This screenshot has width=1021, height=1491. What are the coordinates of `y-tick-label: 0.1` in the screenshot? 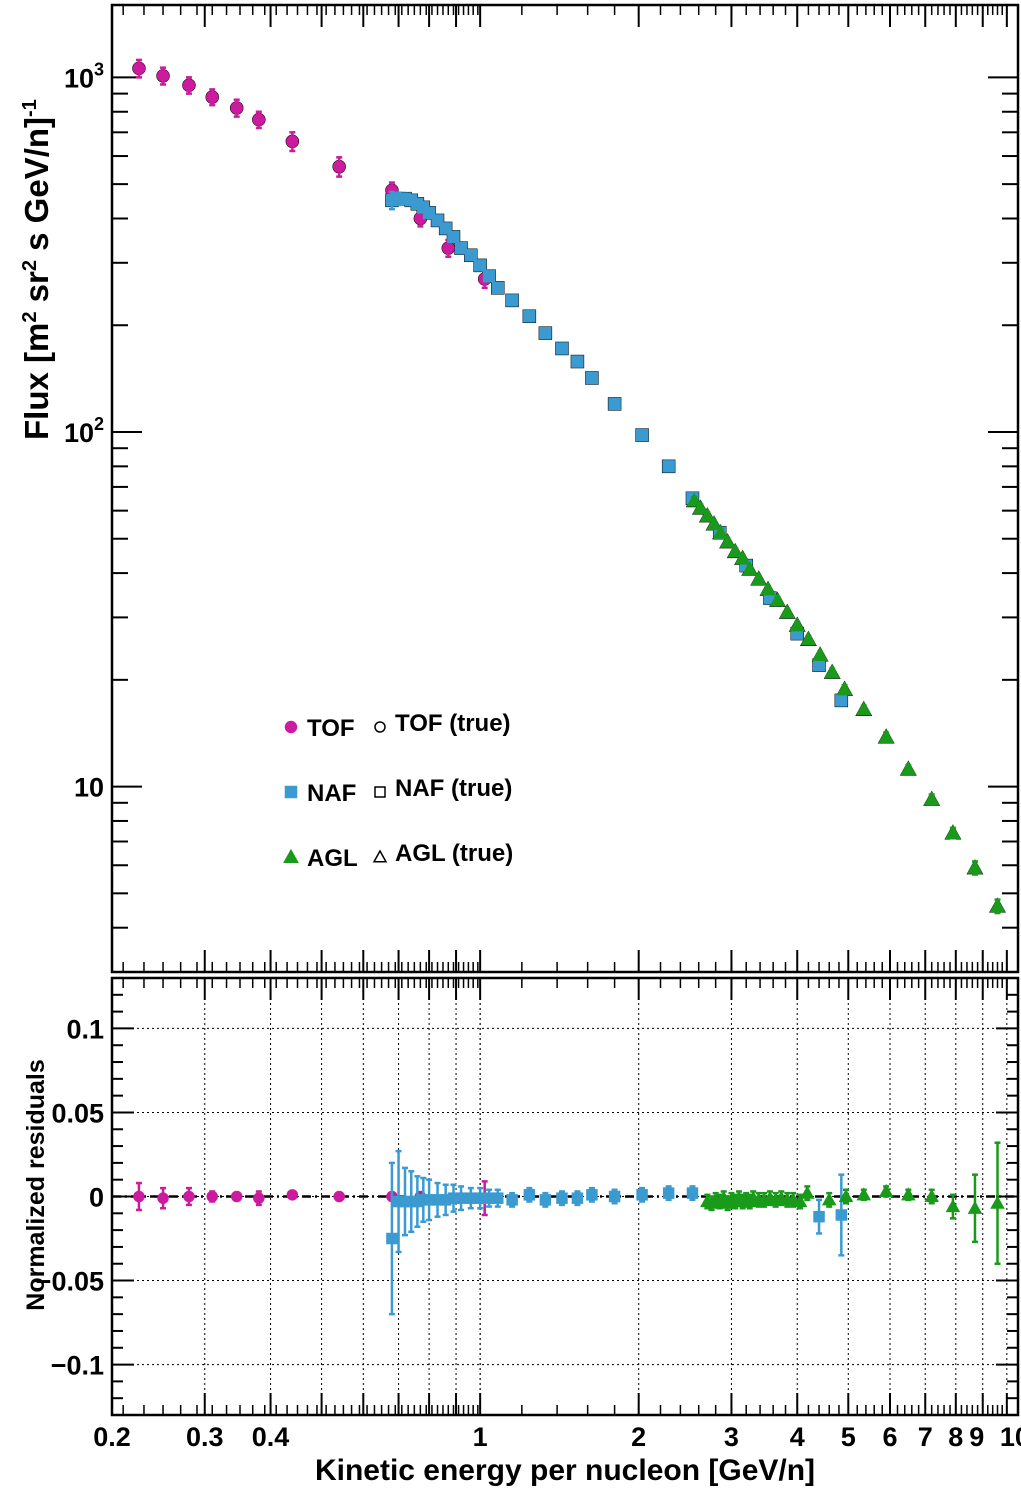 It's located at (85, 1029).